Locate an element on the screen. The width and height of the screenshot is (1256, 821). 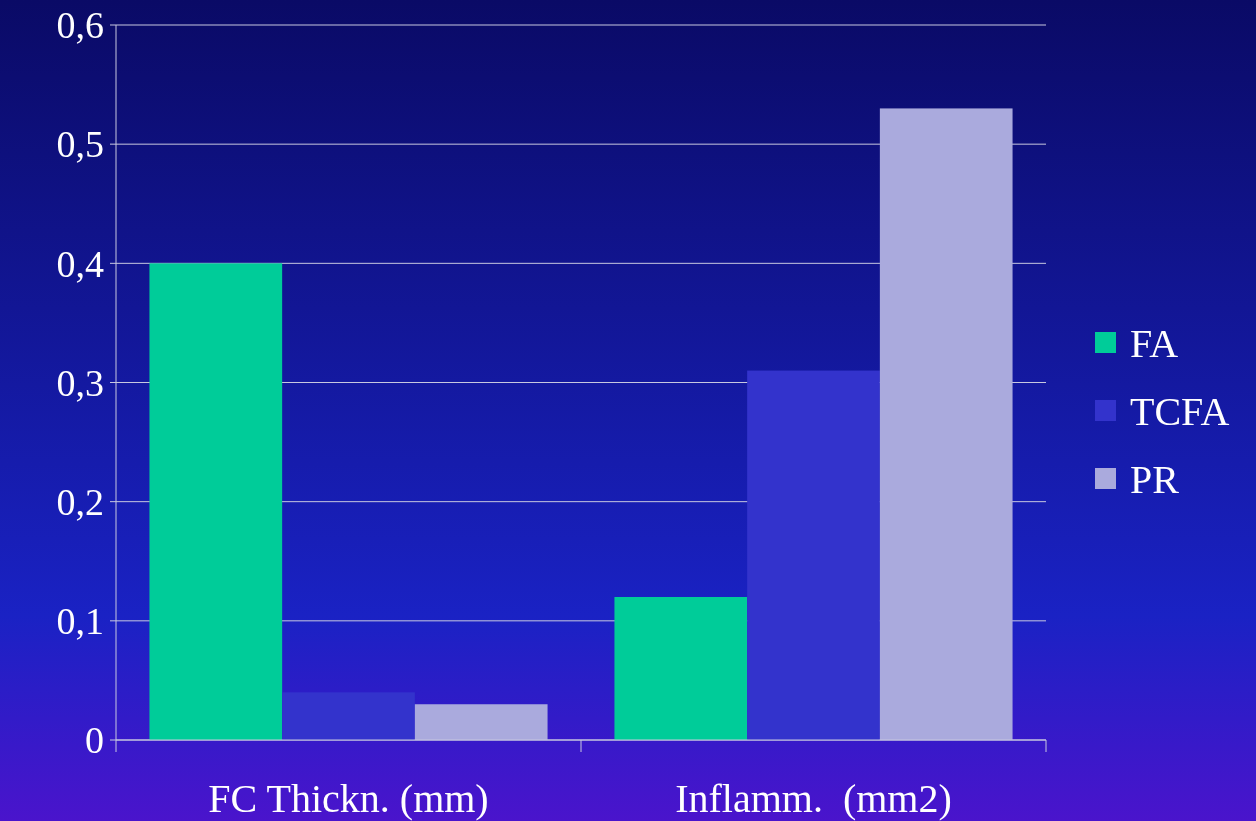
legend-label: FA is located at coordinates (1154, 343).